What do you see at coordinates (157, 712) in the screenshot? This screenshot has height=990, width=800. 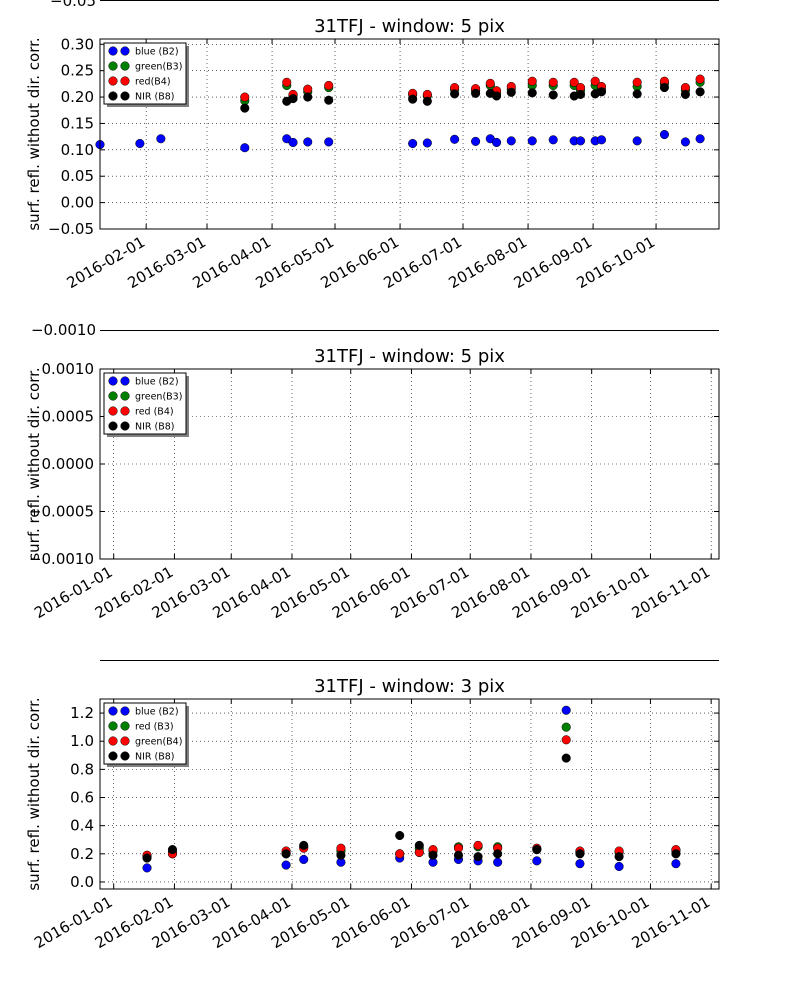 I see `legend-label: blue (B2)` at bounding box center [157, 712].